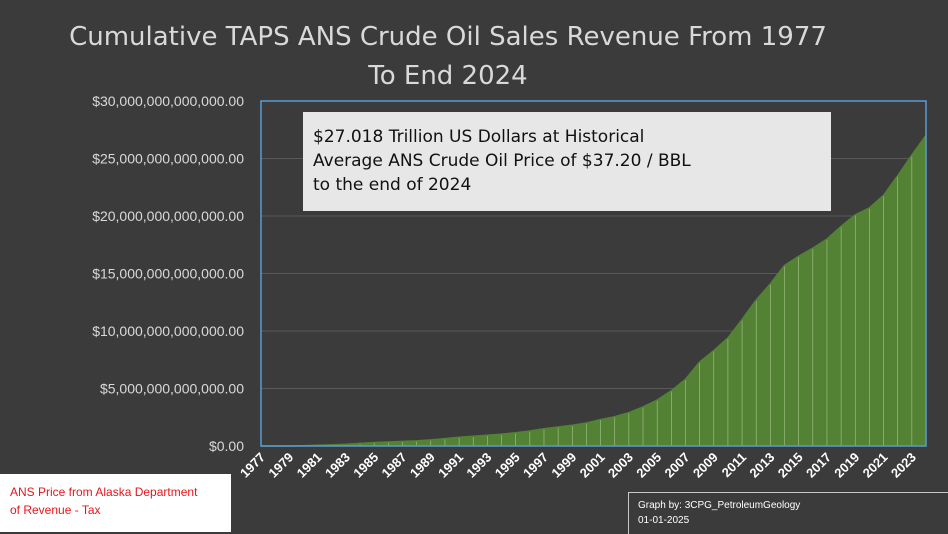 The image size is (948, 534). What do you see at coordinates (392, 185) in the screenshot?
I see `callout-line3: to the end of 2024` at bounding box center [392, 185].